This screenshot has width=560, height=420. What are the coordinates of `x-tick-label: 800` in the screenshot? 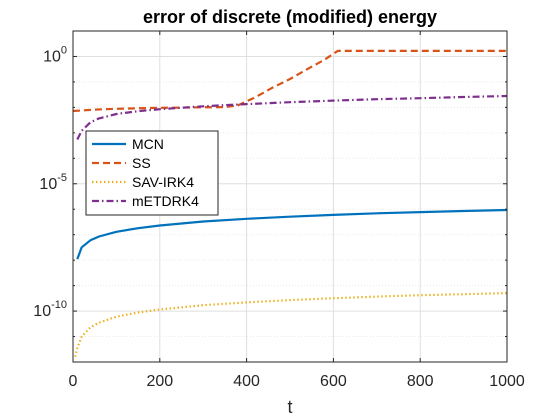 It's located at (420, 381).